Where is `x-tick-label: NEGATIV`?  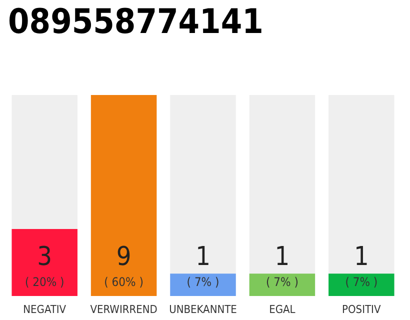
x-tick-label: NEGATIV is located at coordinates (44, 309).